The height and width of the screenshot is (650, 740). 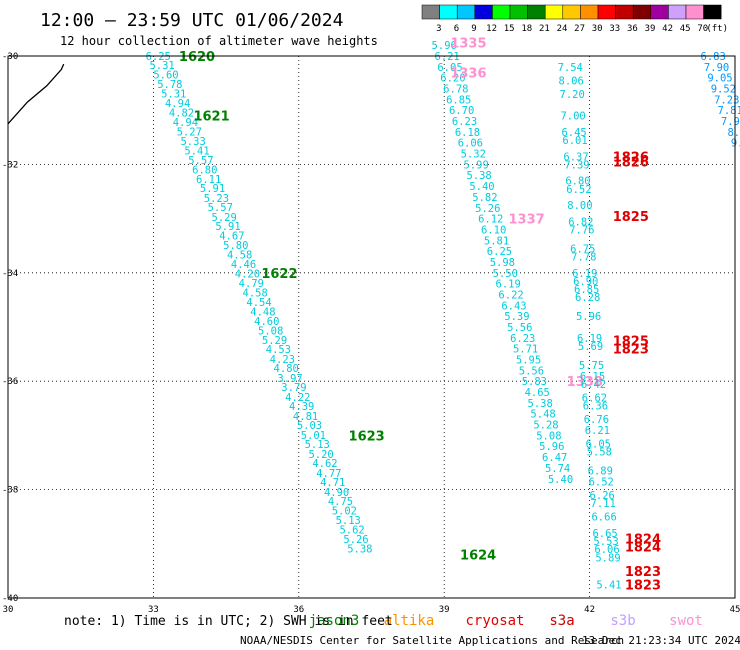 What do you see at coordinates (589, 610) in the screenshot?
I see `x-tick-label: 42` at bounding box center [589, 610].